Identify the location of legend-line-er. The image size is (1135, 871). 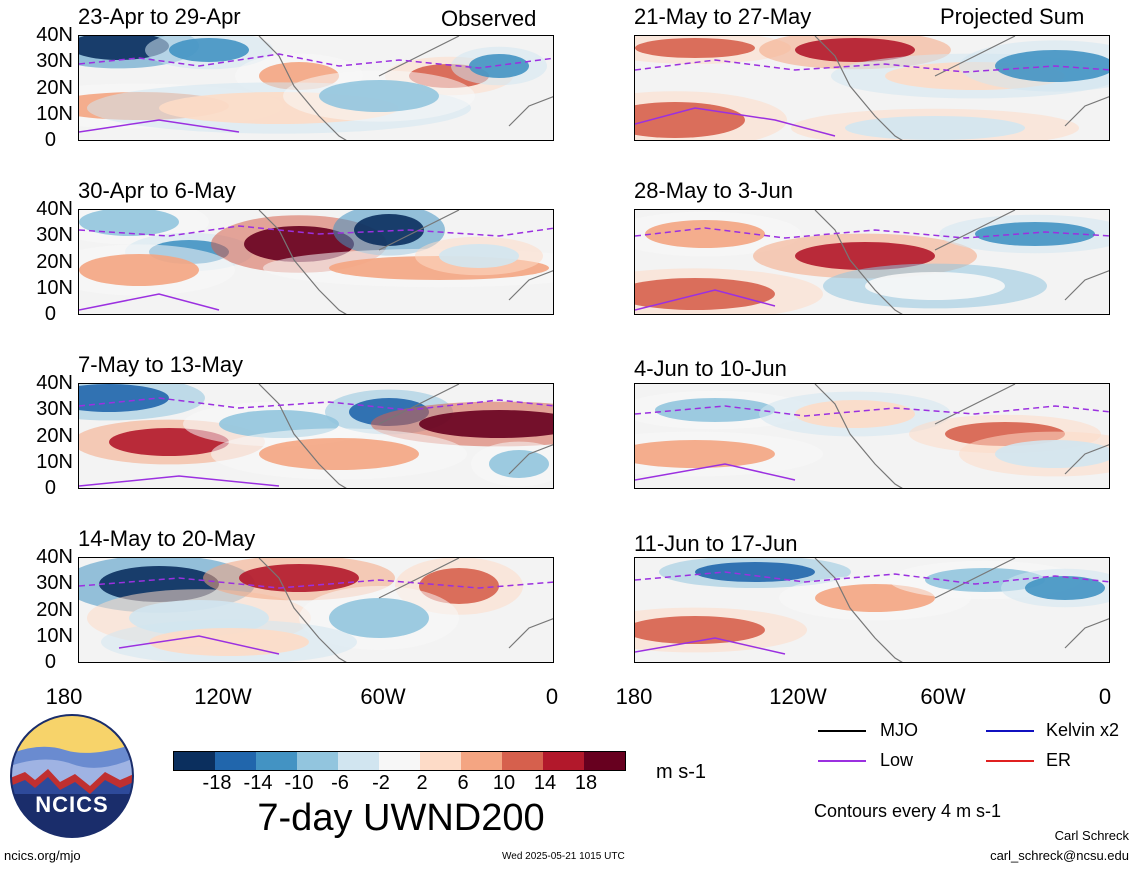
(1010, 761).